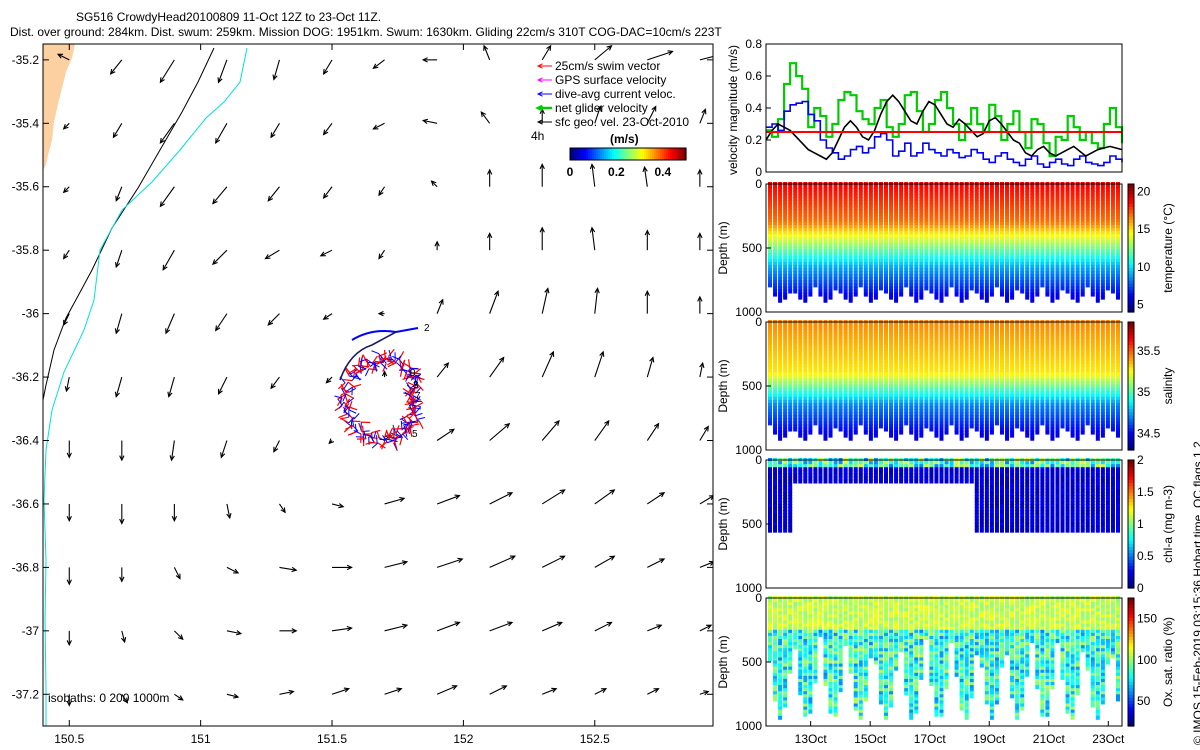  Describe the element at coordinates (595, 739) in the screenshot. I see `x-tick-label: 152.5` at that location.